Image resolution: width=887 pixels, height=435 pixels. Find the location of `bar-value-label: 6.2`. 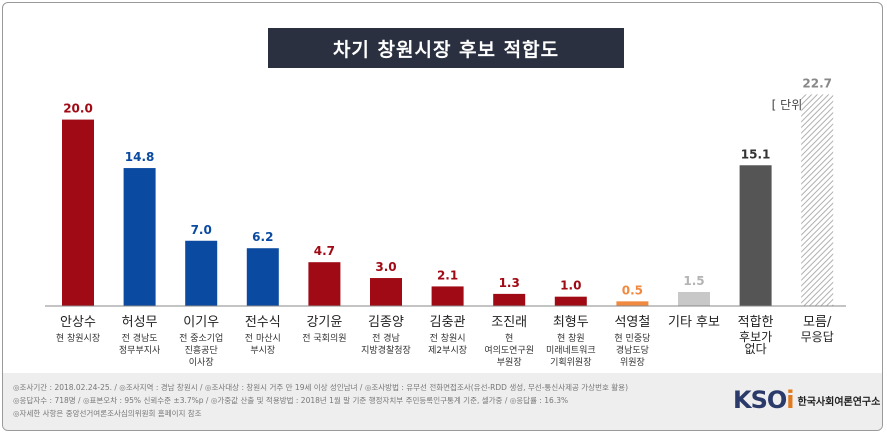

bar-value-label: 6.2 is located at coordinates (262, 237).